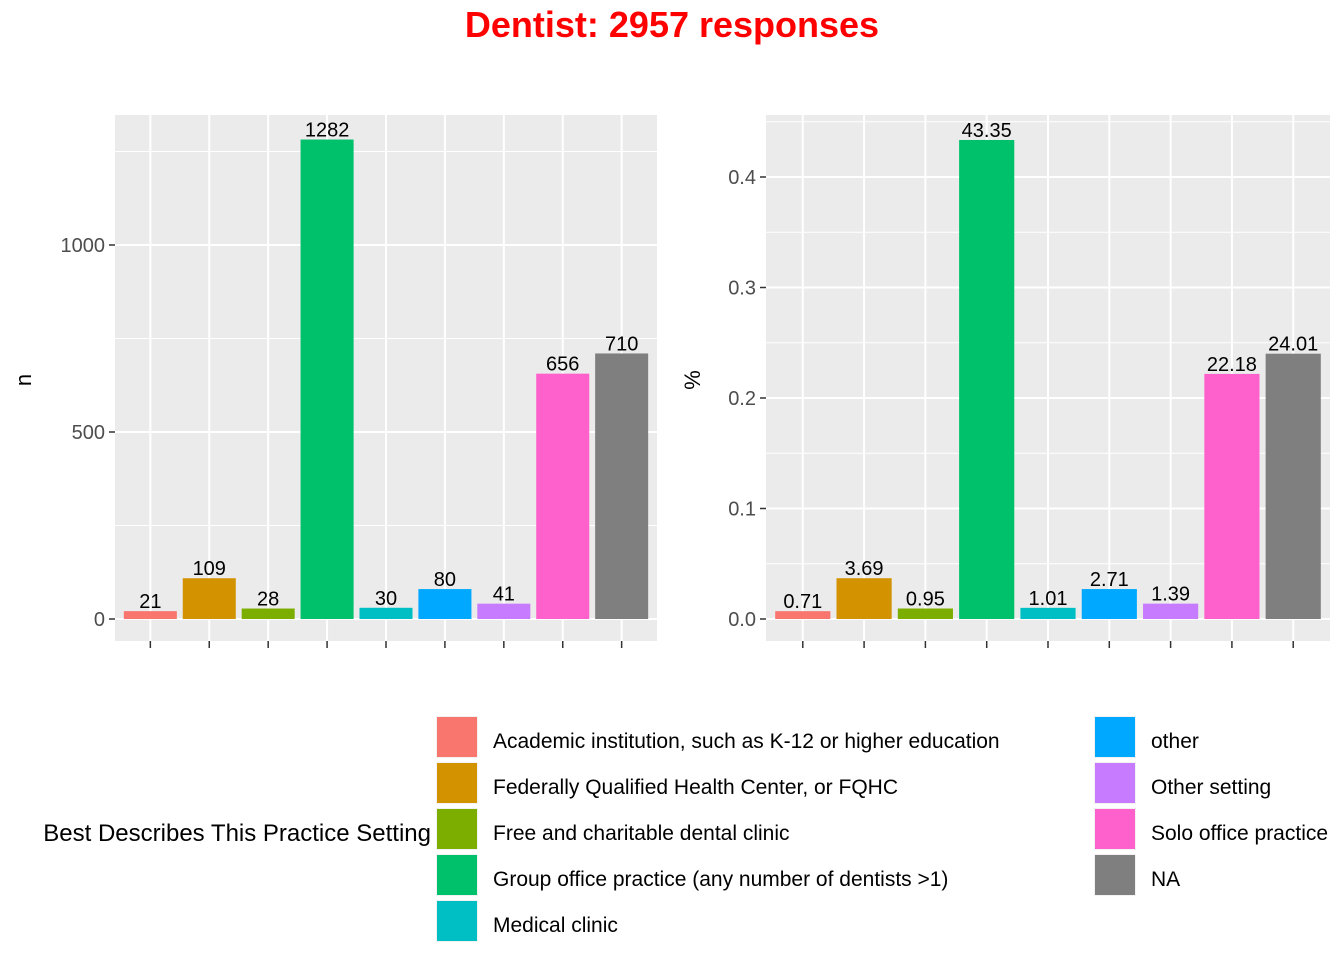 The width and height of the screenshot is (1344, 960). Describe the element at coordinates (562, 365) in the screenshot. I see `data-label: 656` at that location.